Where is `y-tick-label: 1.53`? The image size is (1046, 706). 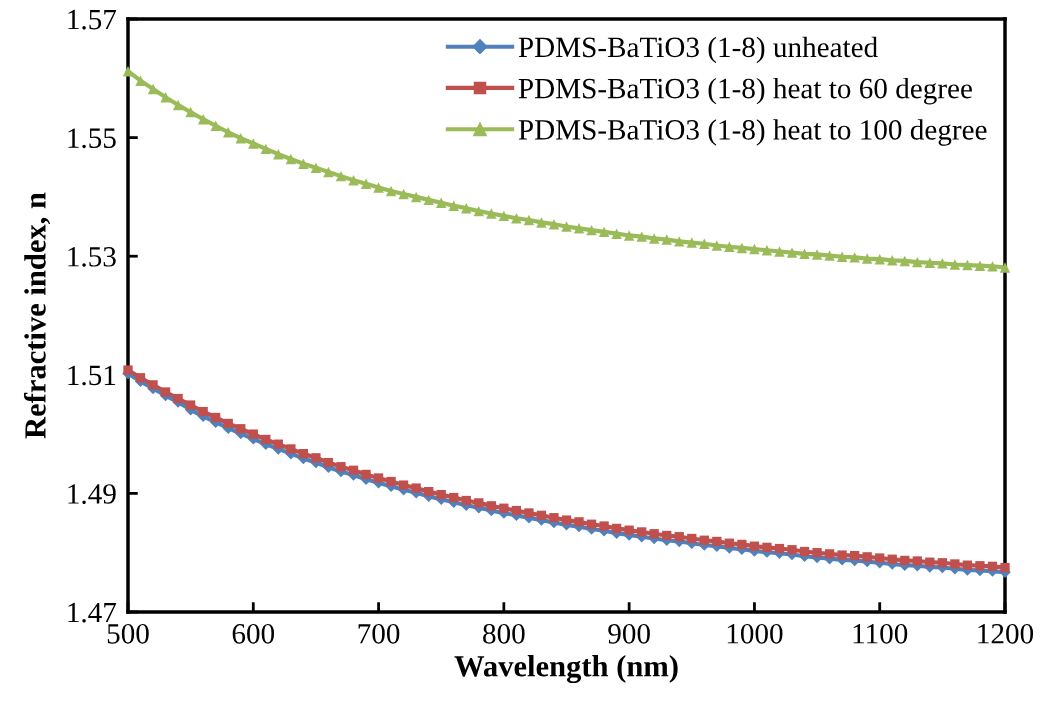
y-tick-label: 1.53 is located at coordinates (92, 257).